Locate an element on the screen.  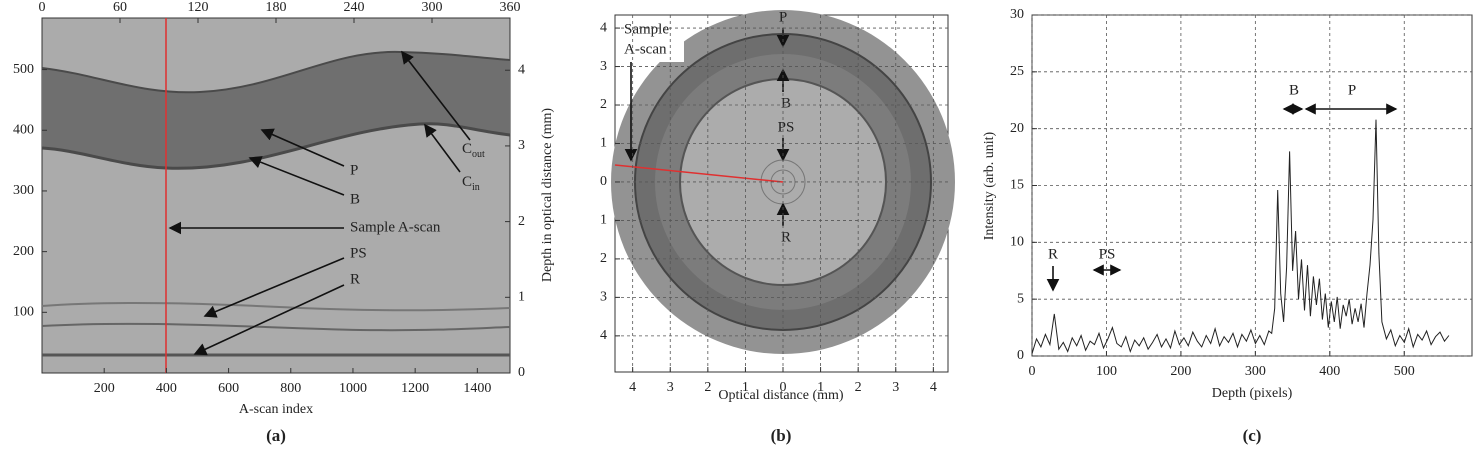
annotation: Cin is located at coordinates (471, 183).